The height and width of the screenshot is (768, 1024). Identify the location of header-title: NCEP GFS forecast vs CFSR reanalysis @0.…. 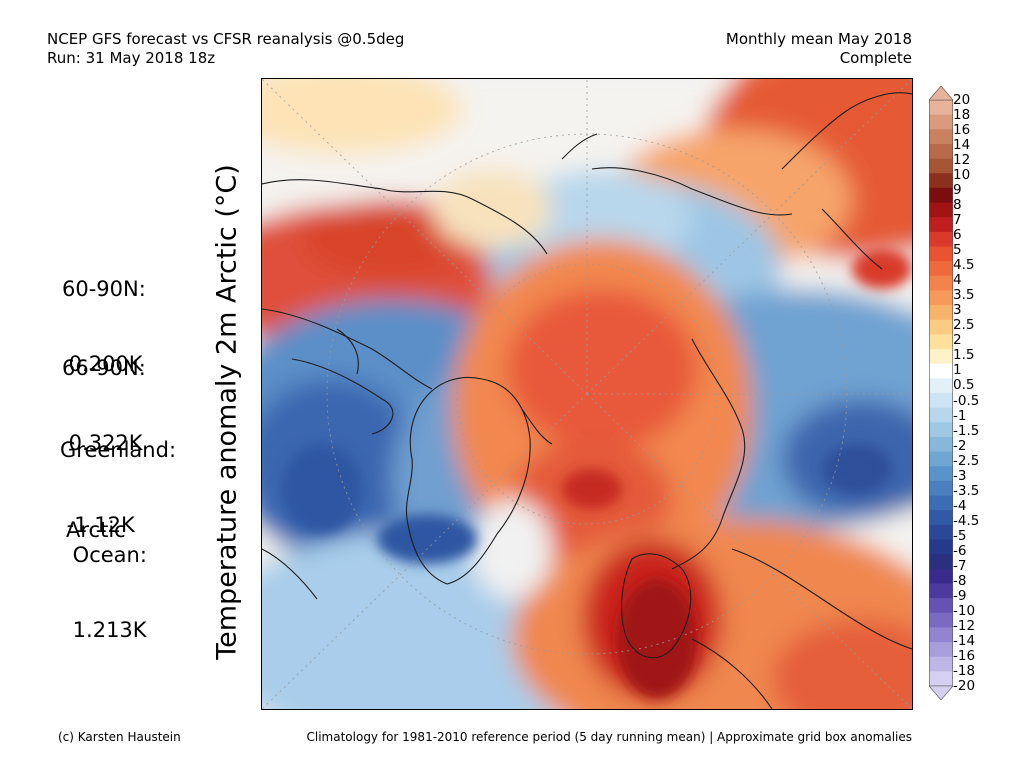
(226, 39).